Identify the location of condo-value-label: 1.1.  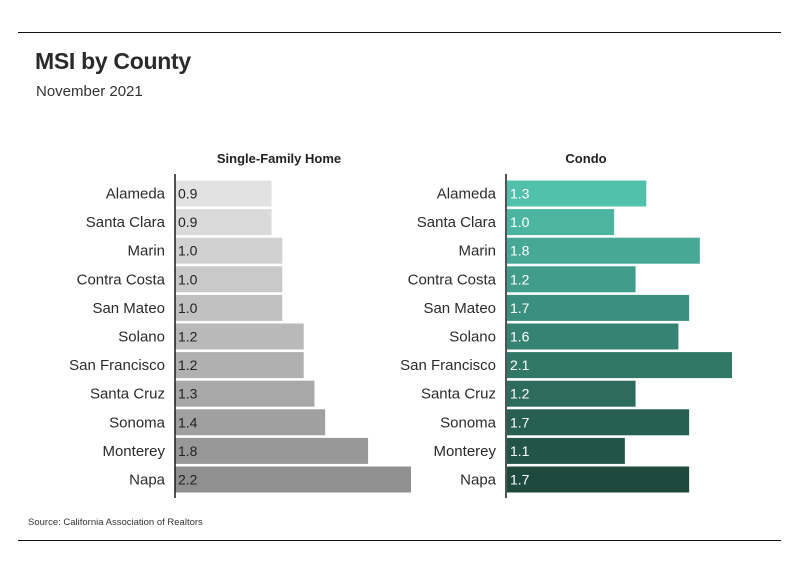
(520, 451).